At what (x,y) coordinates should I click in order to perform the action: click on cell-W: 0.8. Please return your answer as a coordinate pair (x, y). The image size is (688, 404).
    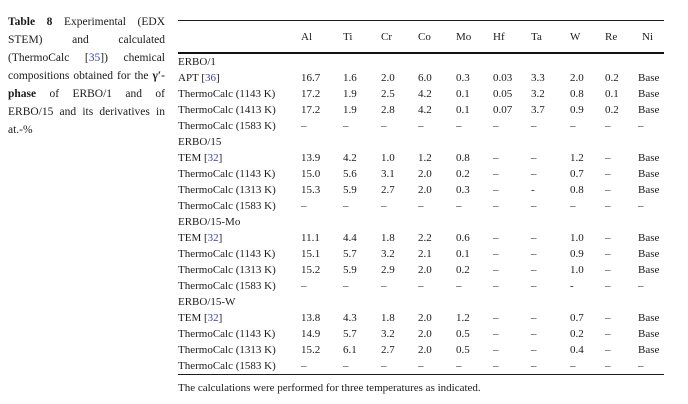
    Looking at the image, I should click on (577, 94).